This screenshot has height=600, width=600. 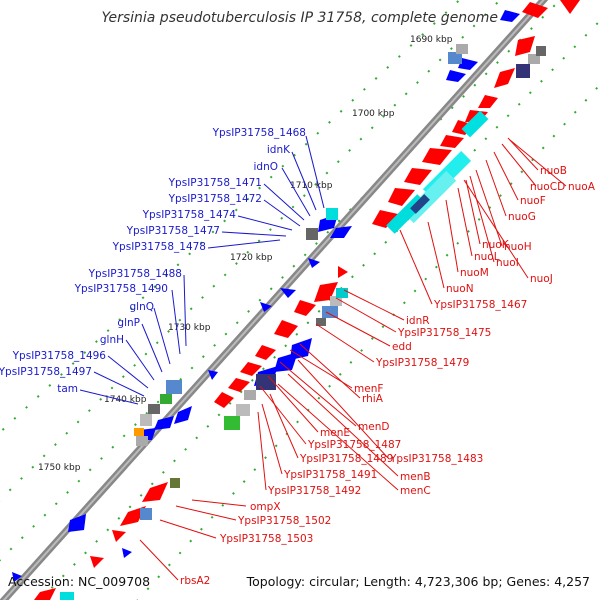 What do you see at coordinates (265, 507) in the screenshot?
I see `gene-label: ompX` at bounding box center [265, 507].